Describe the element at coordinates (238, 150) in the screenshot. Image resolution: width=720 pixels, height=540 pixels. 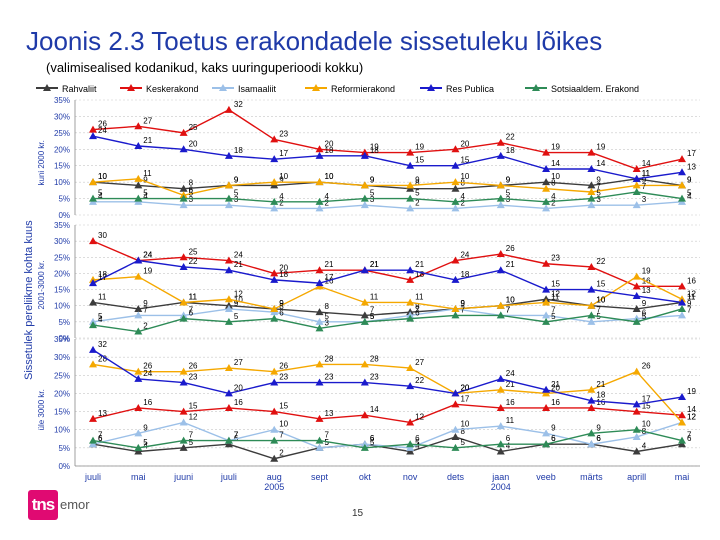
I see `data-label-0-4-3: 18` at that location.